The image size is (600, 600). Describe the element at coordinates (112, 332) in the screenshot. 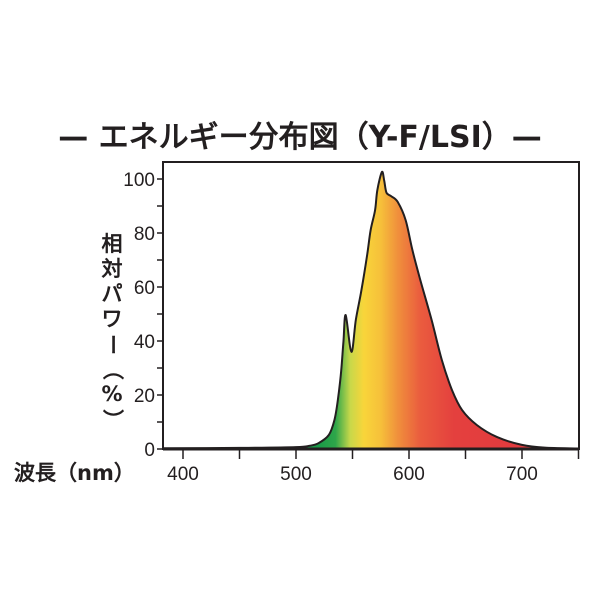

I see `y-axis-label: 相 対 パ ワ ー （ % ）` at that location.